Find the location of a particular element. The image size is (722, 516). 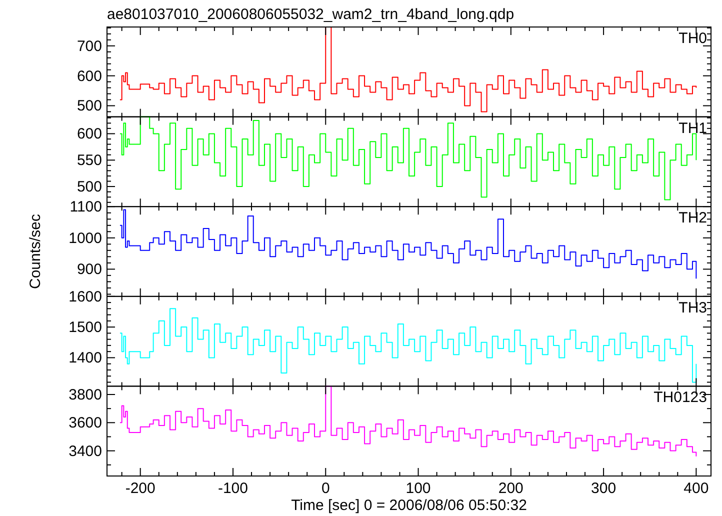

y-tick-label: 3600 is located at coordinates (85, 423).